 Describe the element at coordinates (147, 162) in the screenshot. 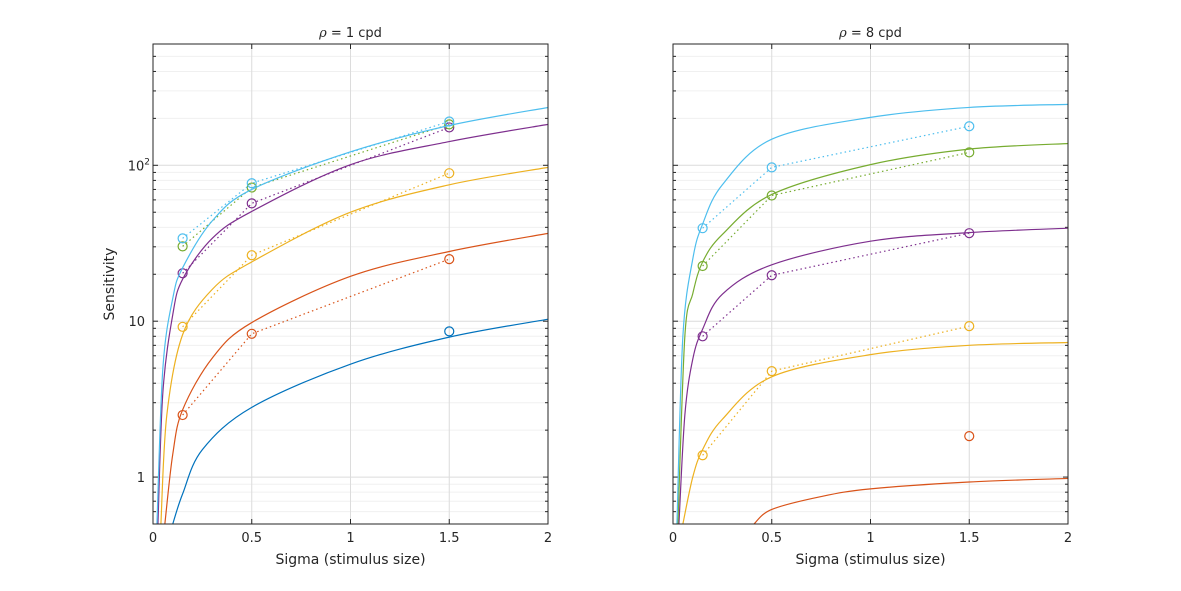

I see `y-tick-exponent: 2` at that location.